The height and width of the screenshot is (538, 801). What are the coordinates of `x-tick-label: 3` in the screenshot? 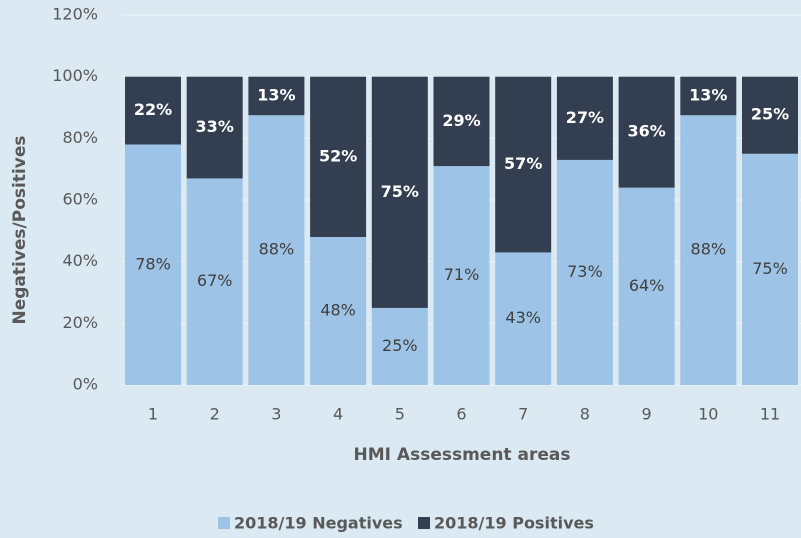 It's located at (276, 414).